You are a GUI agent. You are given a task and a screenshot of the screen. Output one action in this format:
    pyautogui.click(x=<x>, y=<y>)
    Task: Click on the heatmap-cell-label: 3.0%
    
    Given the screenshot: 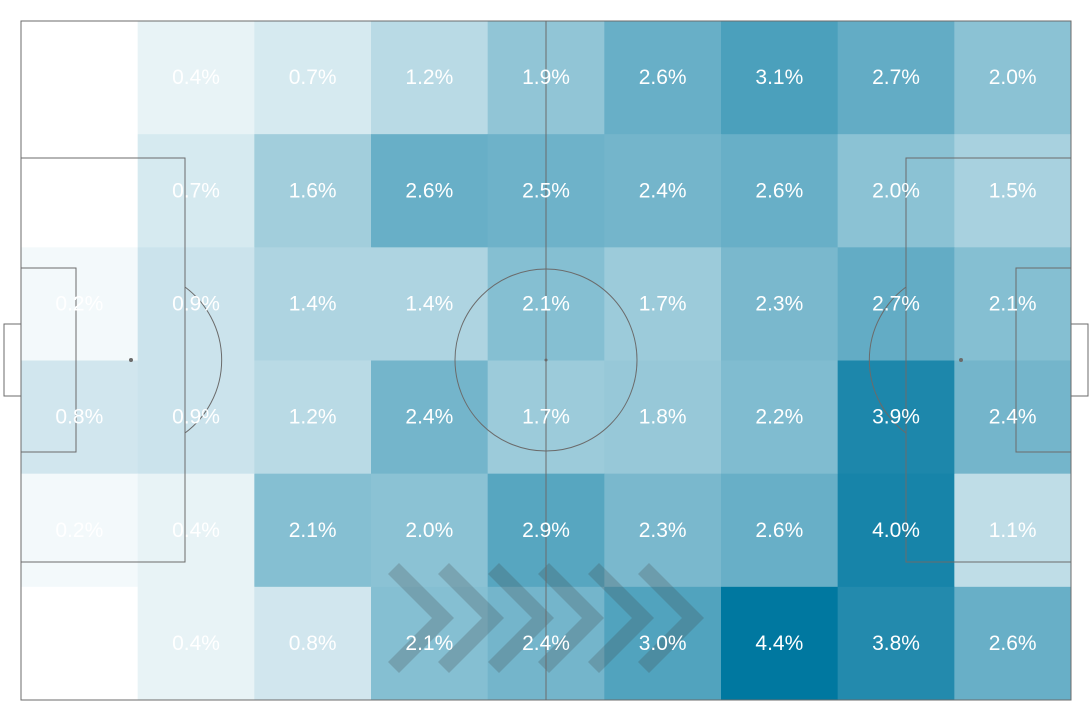 What is the action you would take?
    pyautogui.click(x=663, y=643)
    